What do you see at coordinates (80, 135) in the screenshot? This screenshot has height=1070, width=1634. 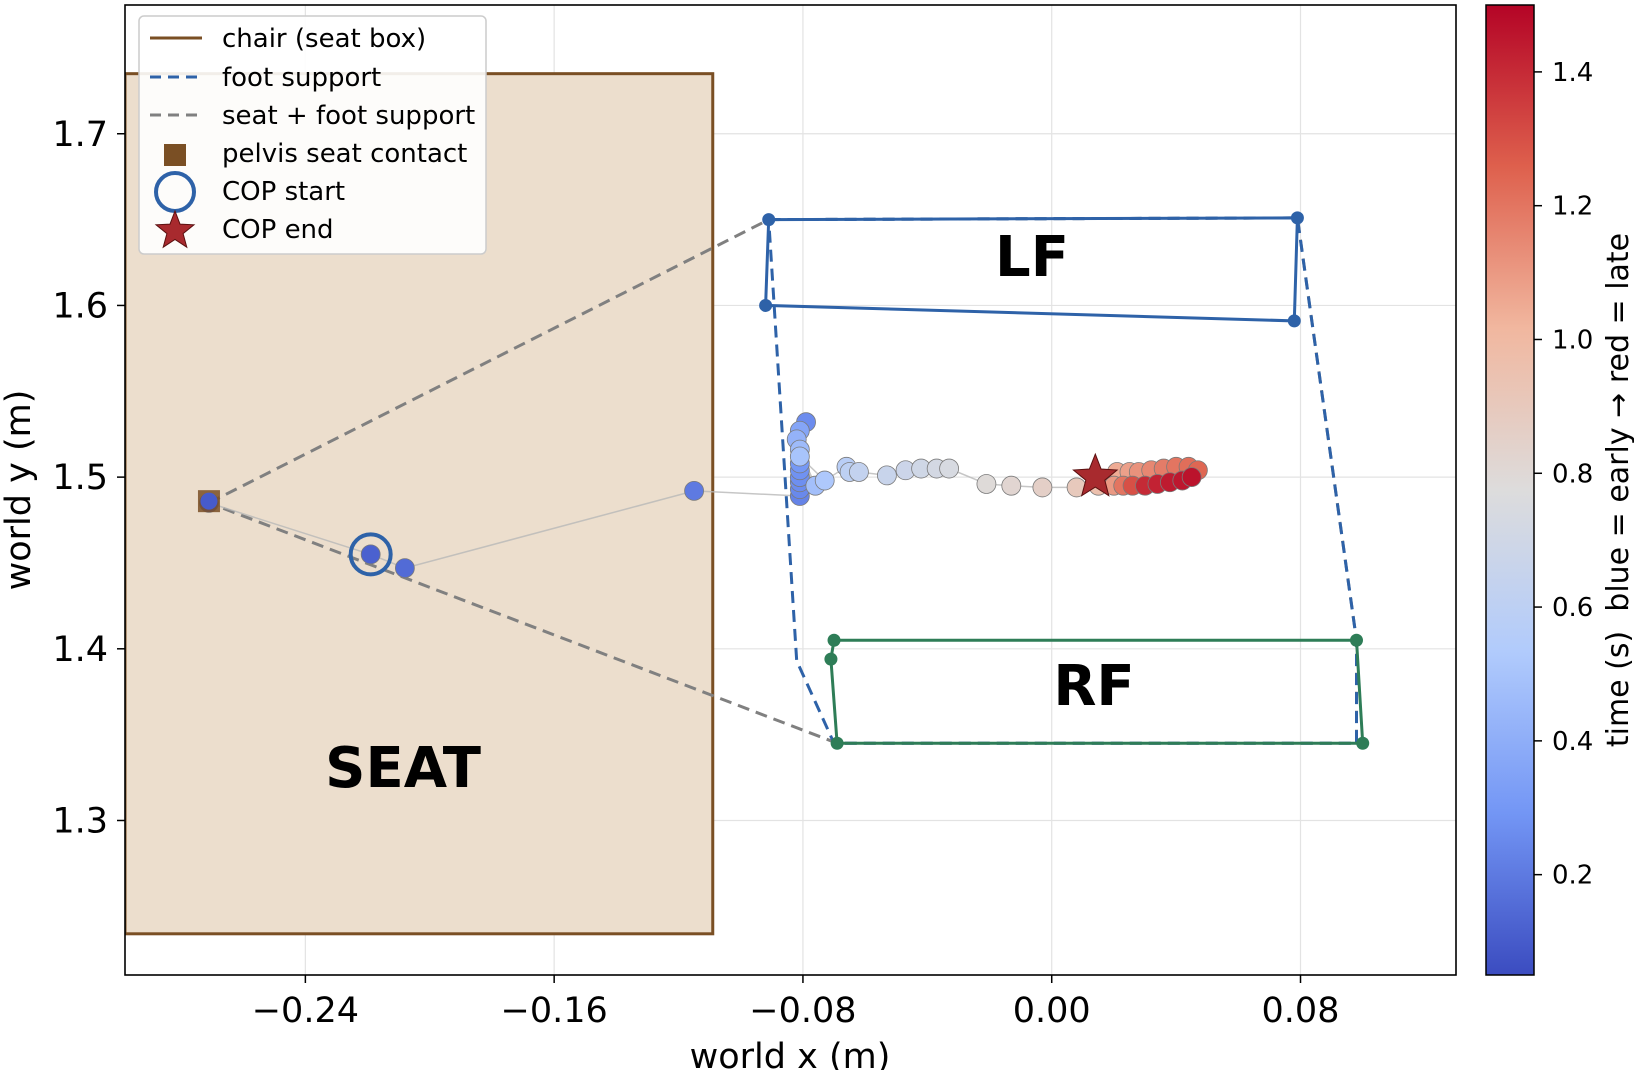 I see `y-tick-label: 1.7` at bounding box center [80, 135].